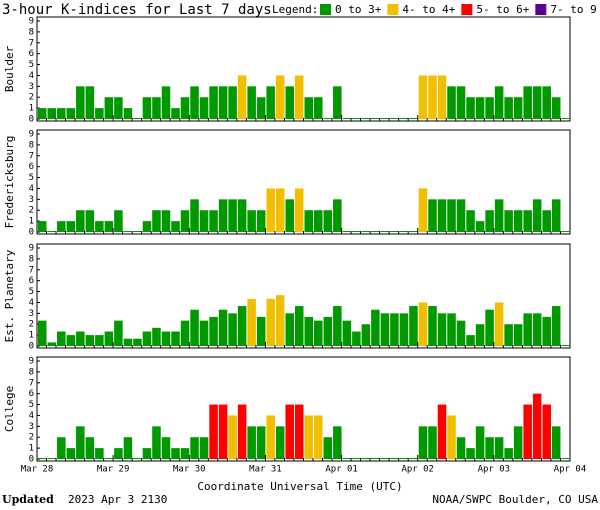 This screenshot has height=510, width=600. I want to click on y-axis-label: Boulder, so click(9, 68).